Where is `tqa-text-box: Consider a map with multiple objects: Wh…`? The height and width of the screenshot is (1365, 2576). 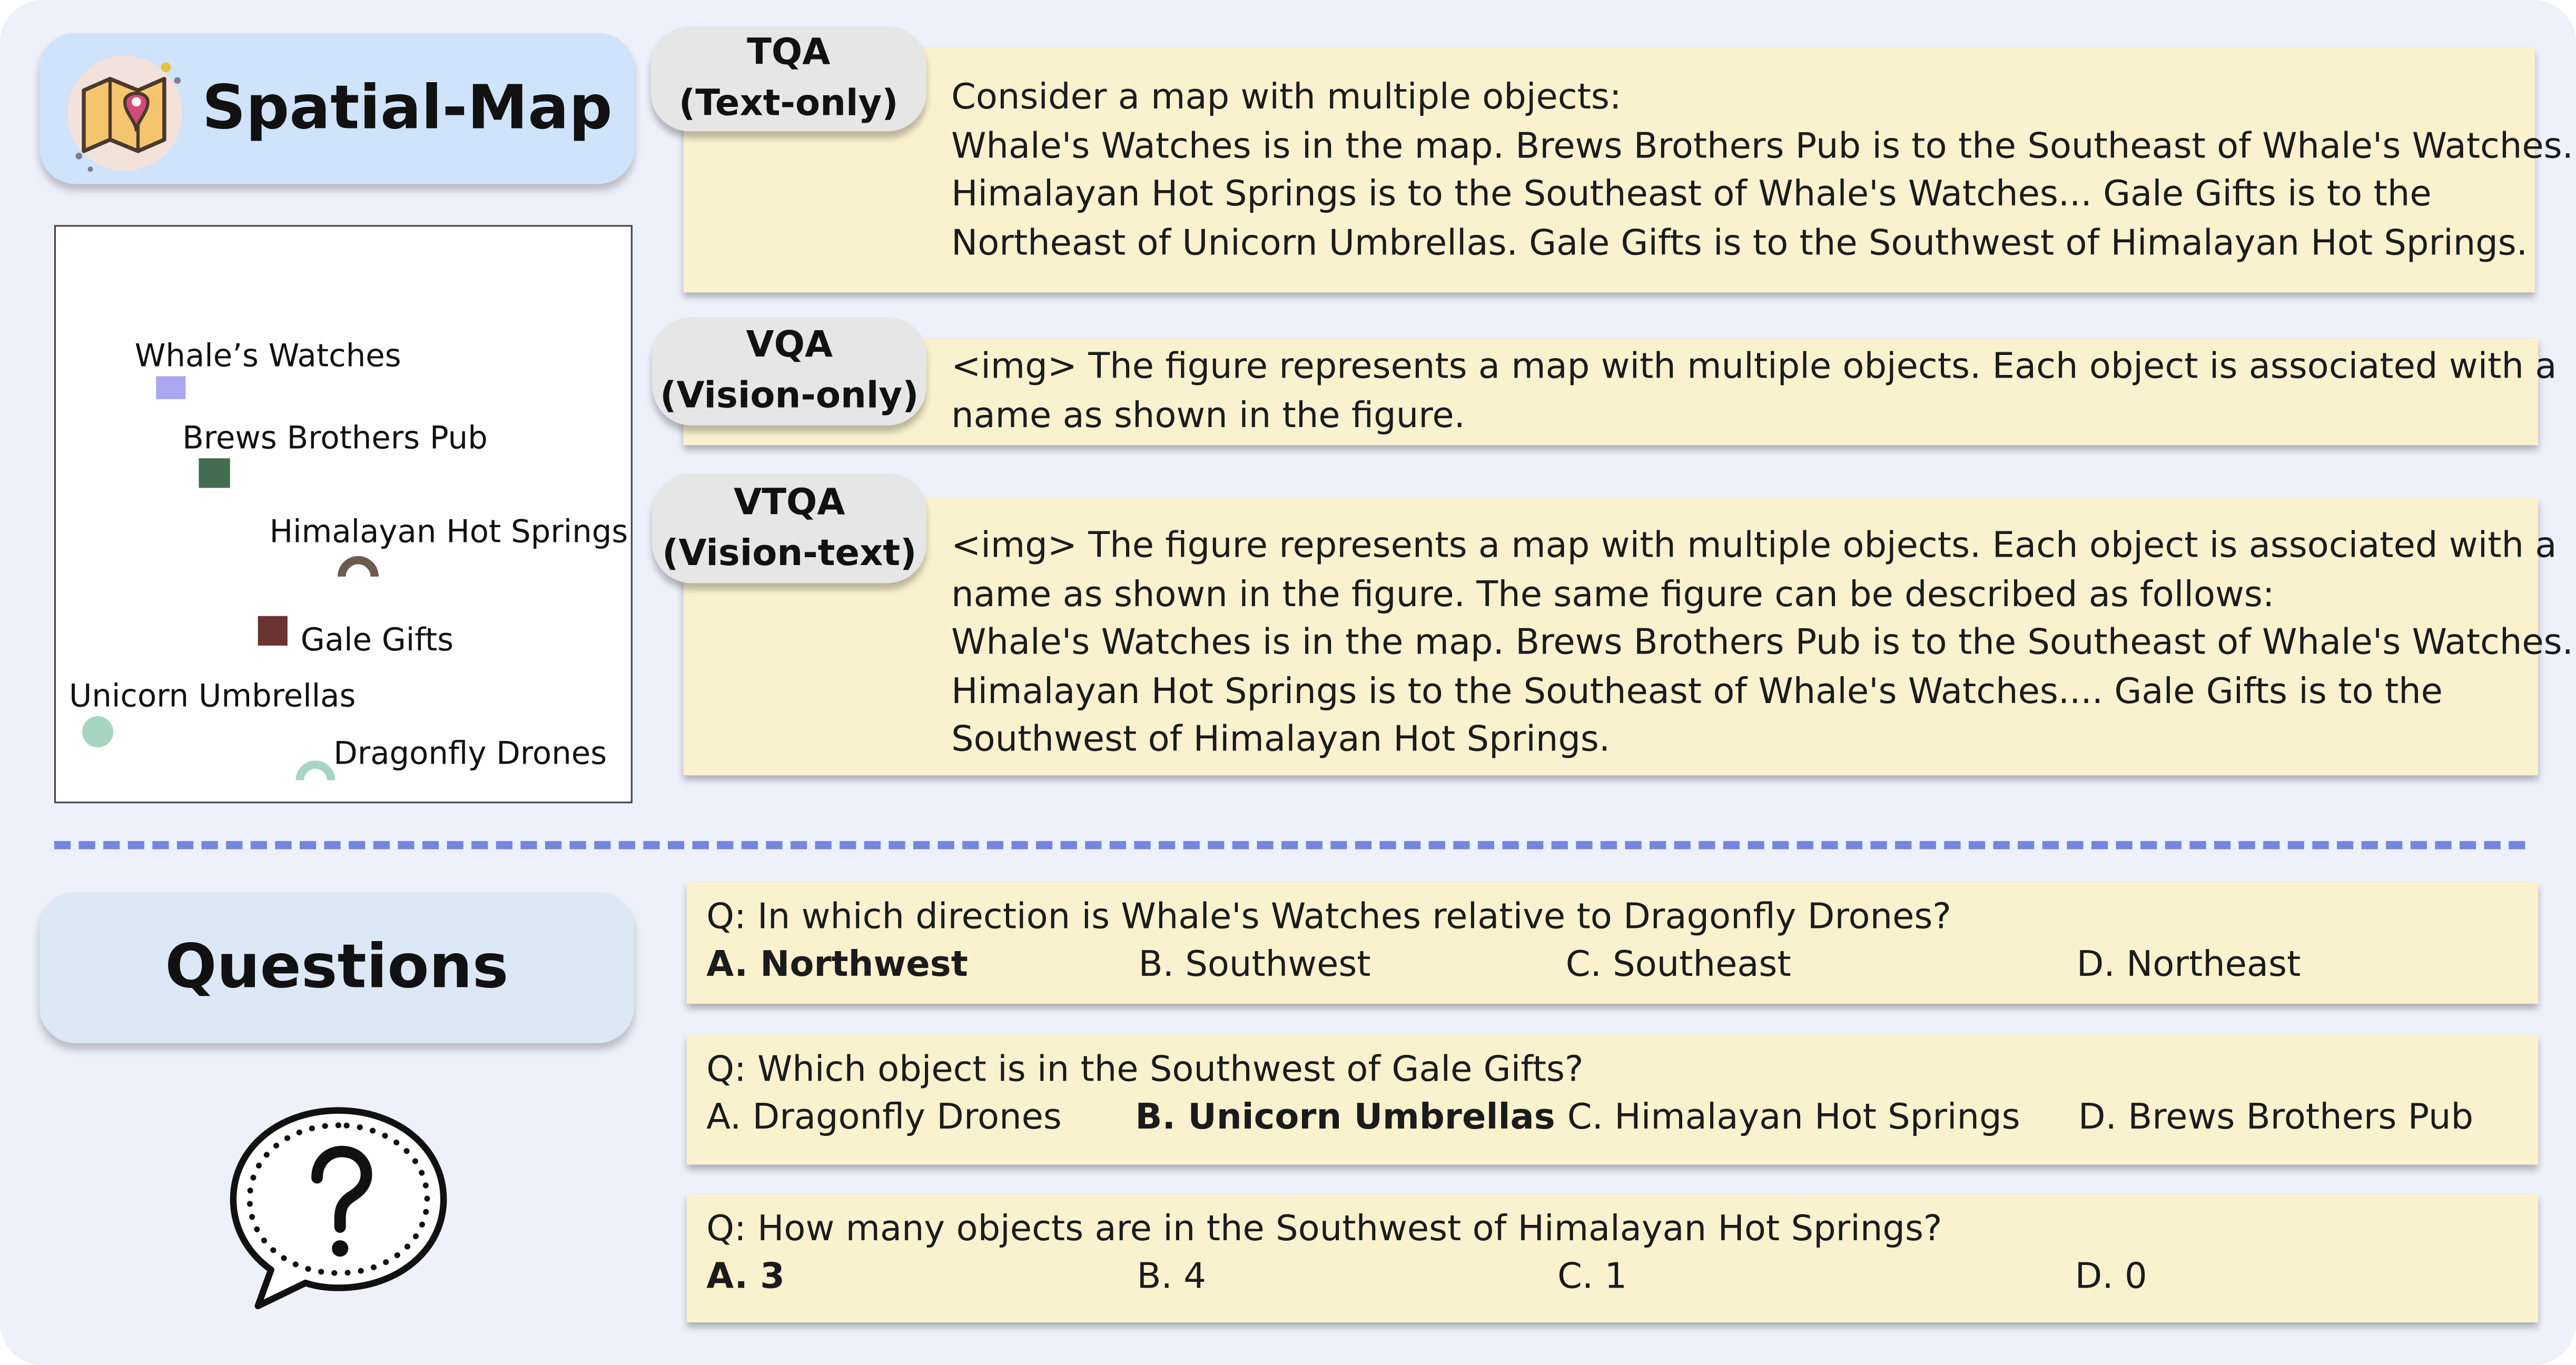 tqa-text-box: Consider a map with multiple objects: Wh… is located at coordinates (1628, 170).